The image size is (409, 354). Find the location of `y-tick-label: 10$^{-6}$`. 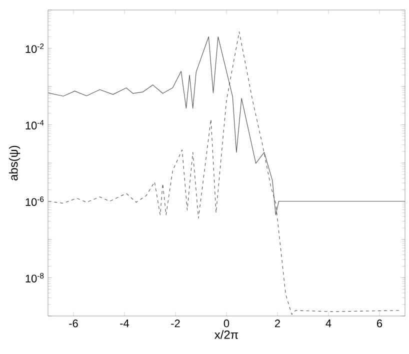

y-tick-label: 10$^{-6}$ is located at coordinates (35, 201).